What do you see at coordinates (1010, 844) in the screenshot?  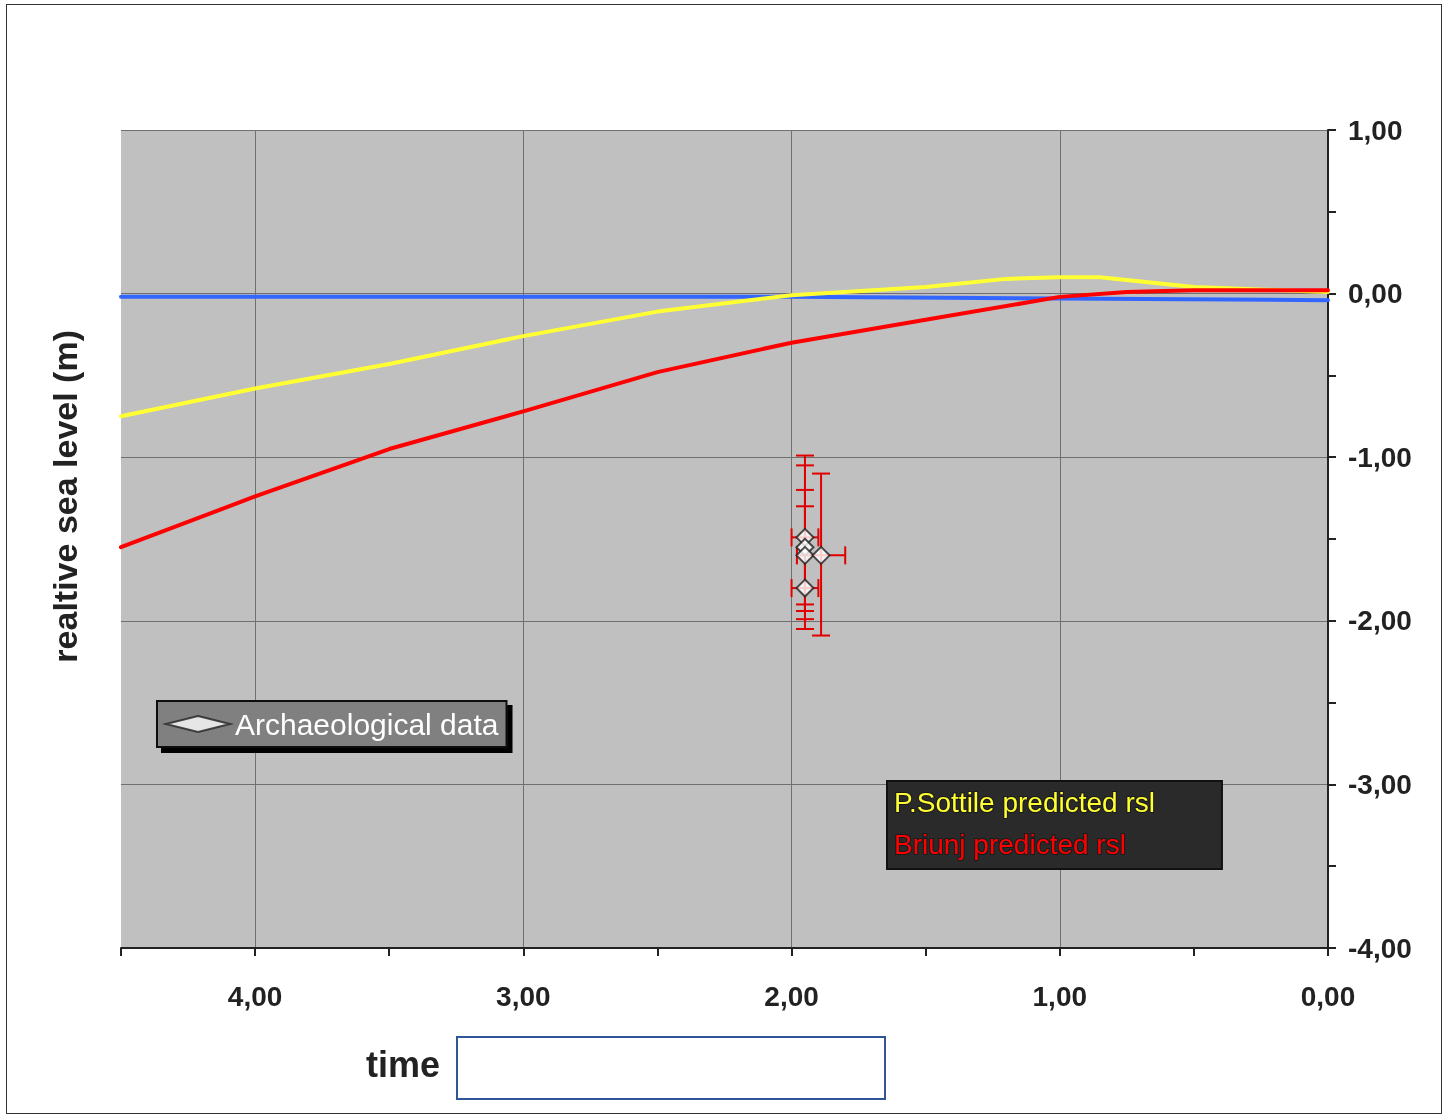 I see `text: Briunj predicted rsl` at bounding box center [1010, 844].